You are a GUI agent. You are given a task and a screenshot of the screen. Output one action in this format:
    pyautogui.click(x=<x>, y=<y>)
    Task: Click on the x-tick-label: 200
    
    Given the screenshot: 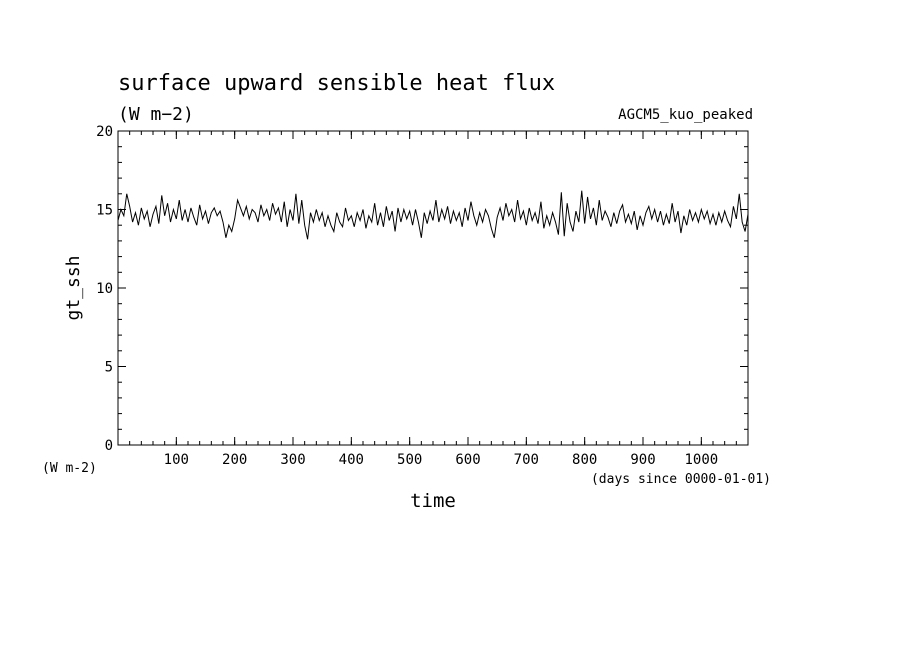 What is the action you would take?
    pyautogui.click(x=234, y=460)
    